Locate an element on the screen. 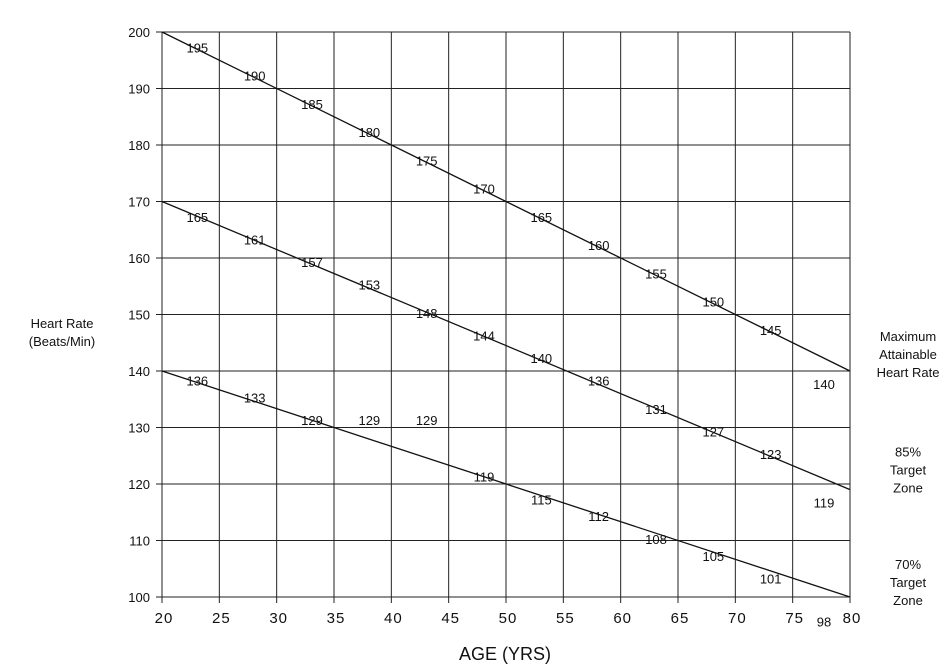  data-label-s2-75: 123 is located at coordinates (771, 454).